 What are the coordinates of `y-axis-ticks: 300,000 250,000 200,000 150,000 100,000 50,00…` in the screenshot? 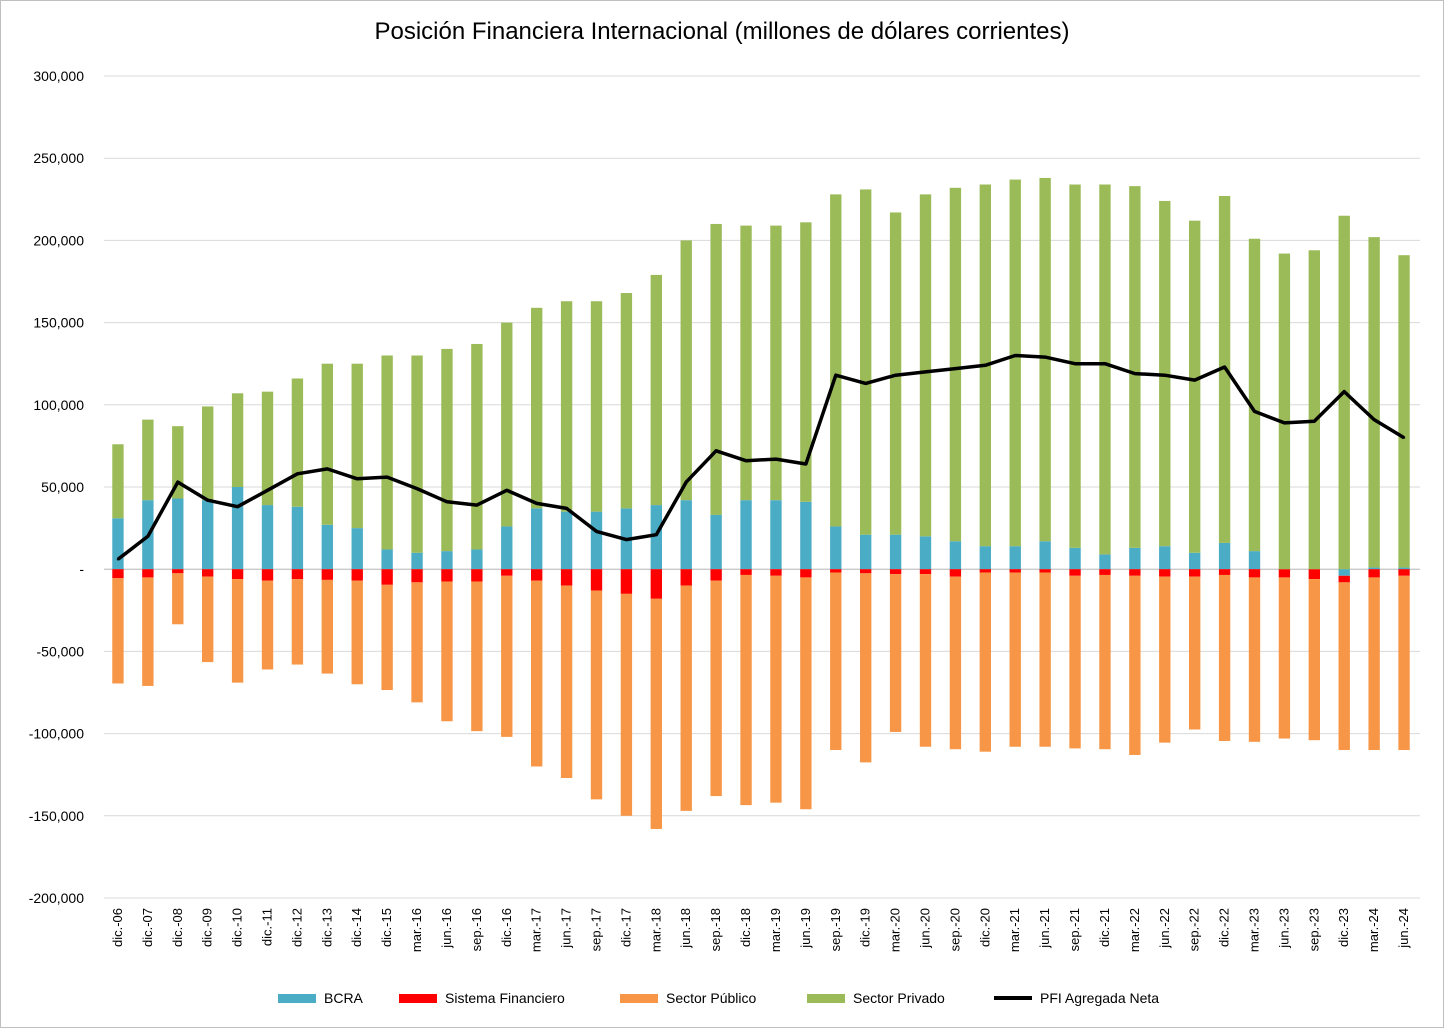 It's located at (57, 487).